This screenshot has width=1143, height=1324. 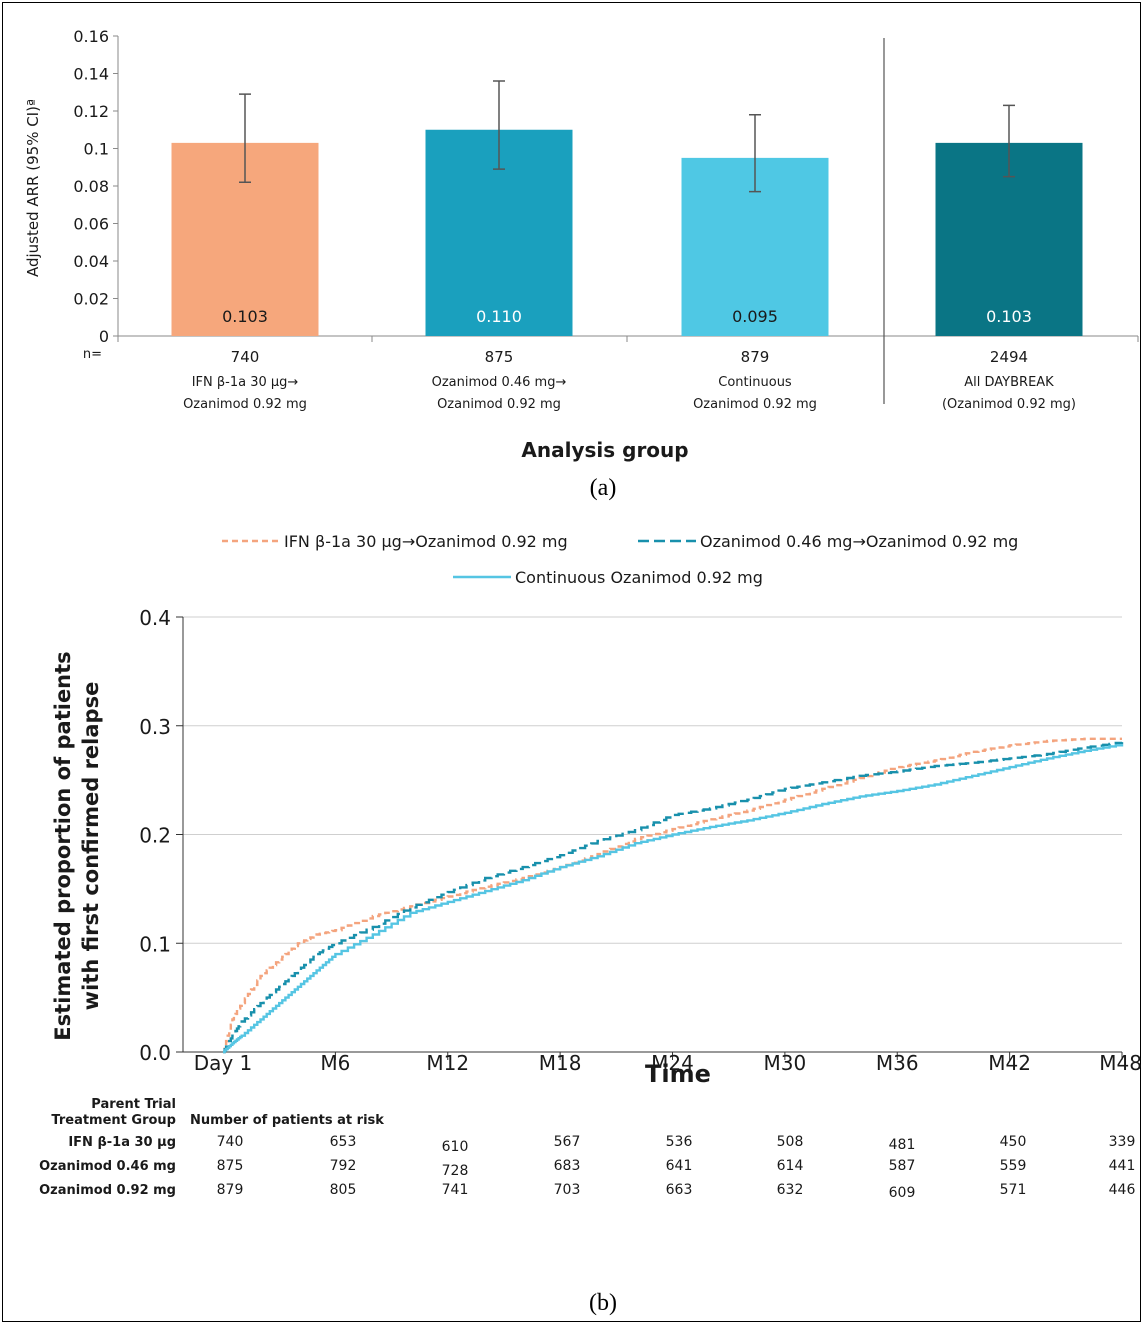 What do you see at coordinates (1122, 1142) in the screenshot?
I see `risk-table-cell: 339` at bounding box center [1122, 1142].